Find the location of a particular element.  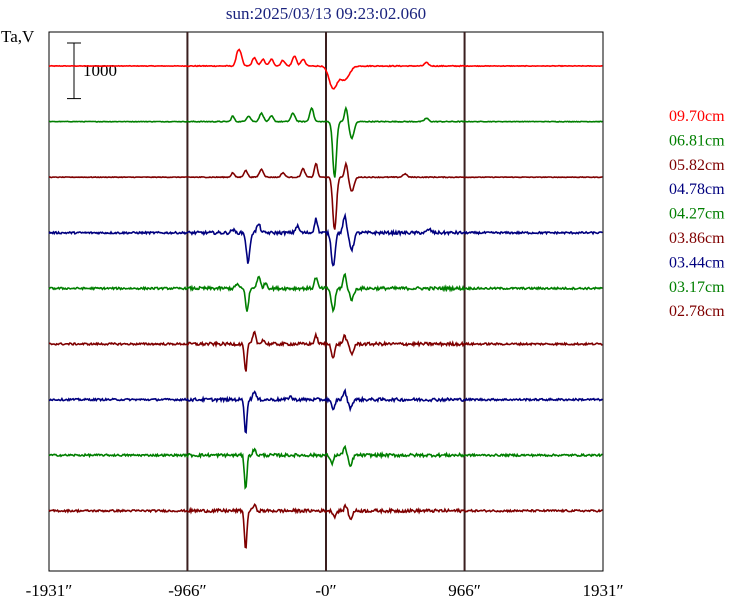

legend-entry: 09.70cm is located at coordinates (697, 116).